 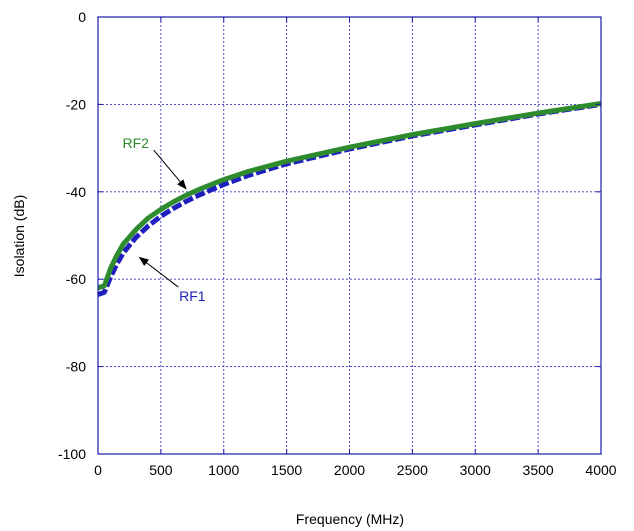 What do you see at coordinates (161, 470) in the screenshot?
I see `x-tick-label: 500` at bounding box center [161, 470].